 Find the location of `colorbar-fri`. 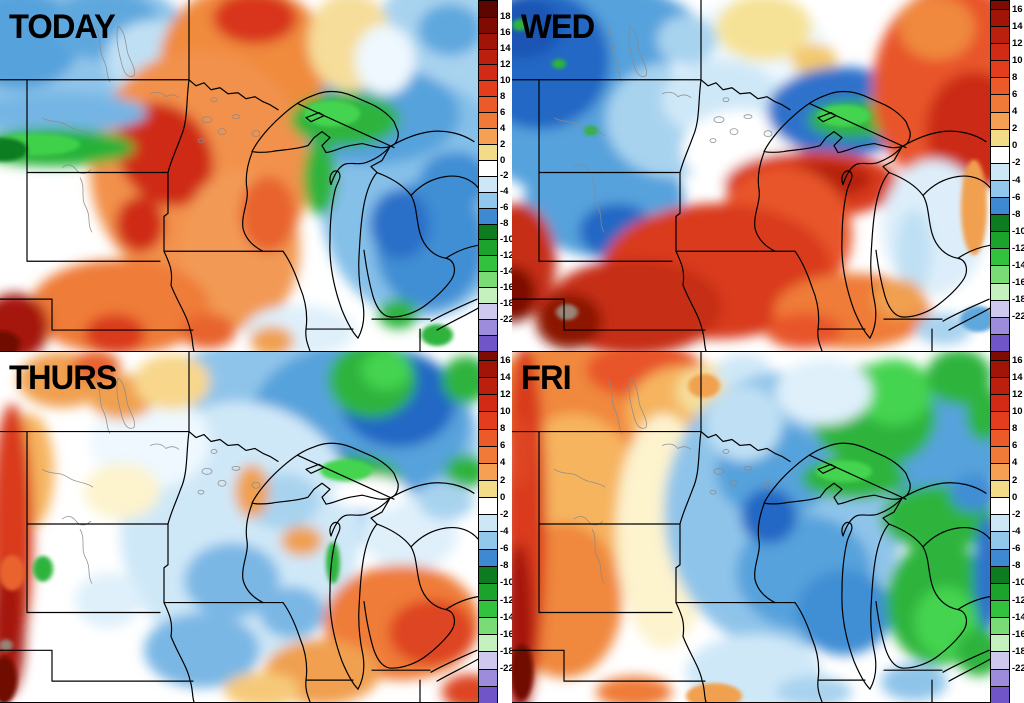

colorbar-fri is located at coordinates (1000, 527).